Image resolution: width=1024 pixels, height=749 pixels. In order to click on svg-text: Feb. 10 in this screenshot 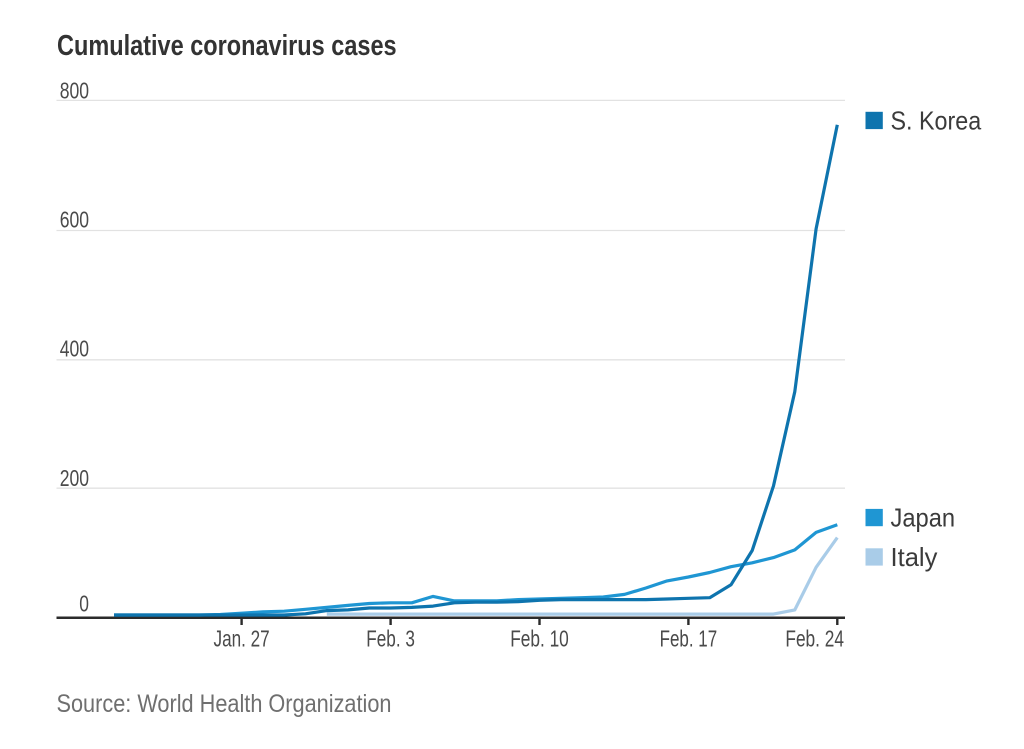, I will do `click(539, 639)`.